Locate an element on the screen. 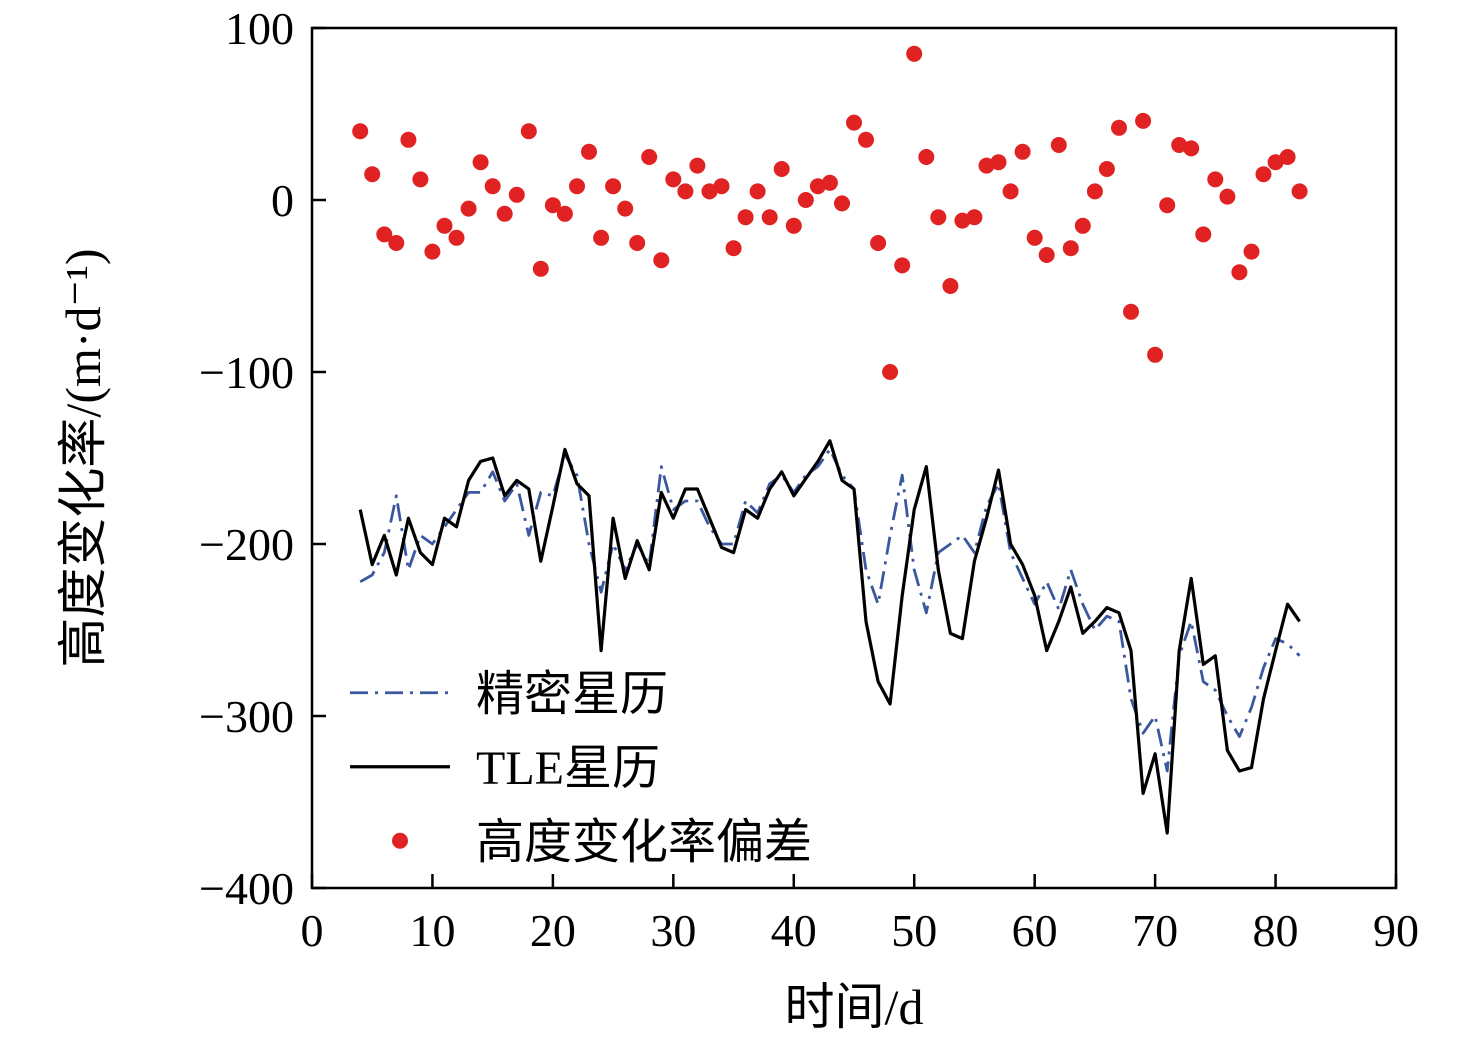 The width and height of the screenshot is (1476, 1052). x-tick-label: 10 is located at coordinates (432, 930).